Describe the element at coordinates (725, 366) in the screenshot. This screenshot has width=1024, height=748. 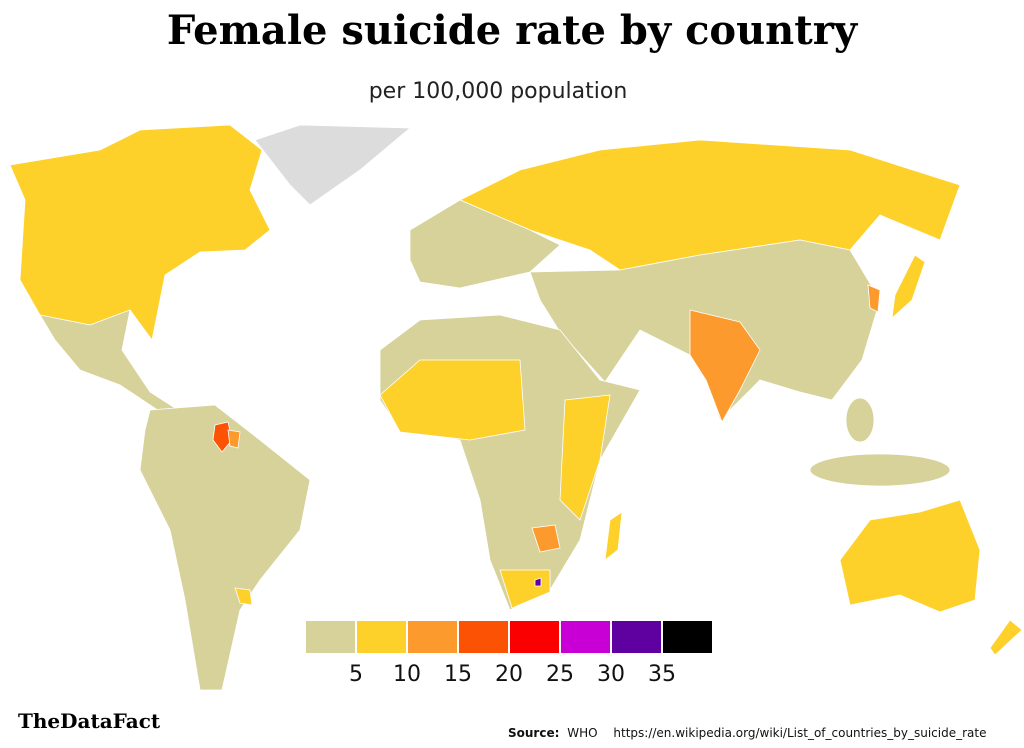
I see `india` at that location.